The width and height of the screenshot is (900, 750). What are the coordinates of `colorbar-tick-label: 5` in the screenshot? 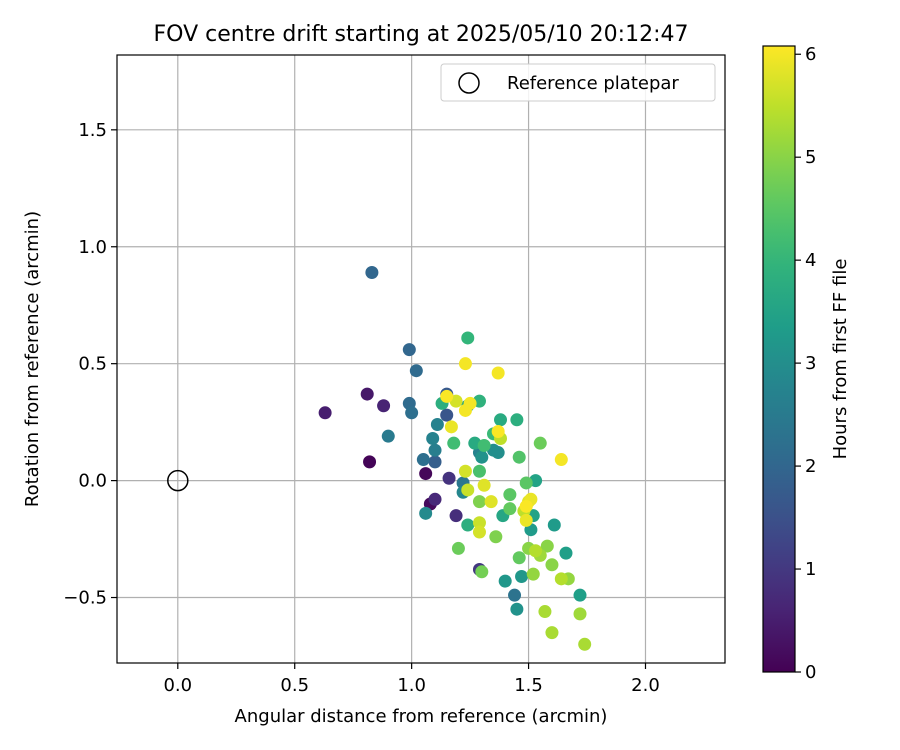 It's located at (810, 157).